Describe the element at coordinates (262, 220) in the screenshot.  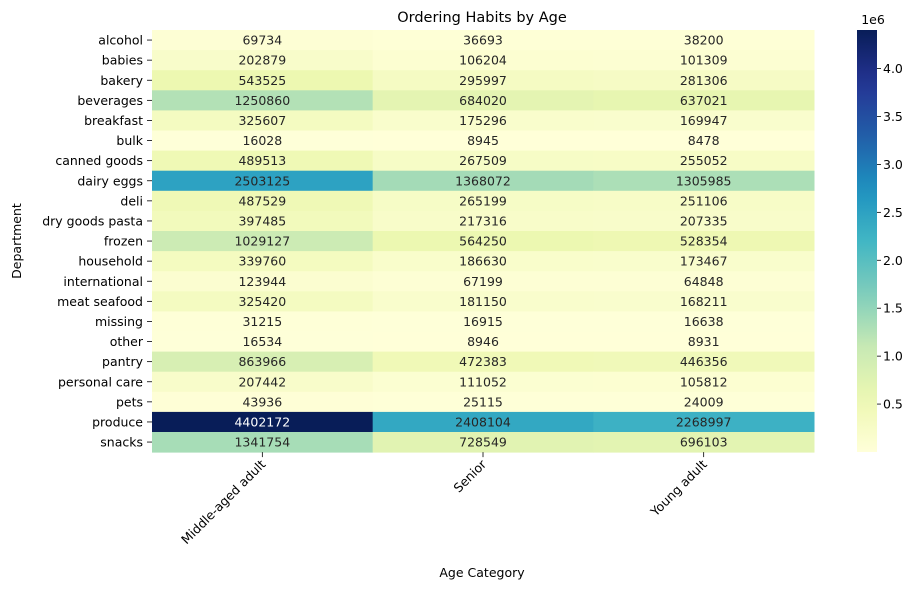
I see `cell-value-label: 397485` at that location.